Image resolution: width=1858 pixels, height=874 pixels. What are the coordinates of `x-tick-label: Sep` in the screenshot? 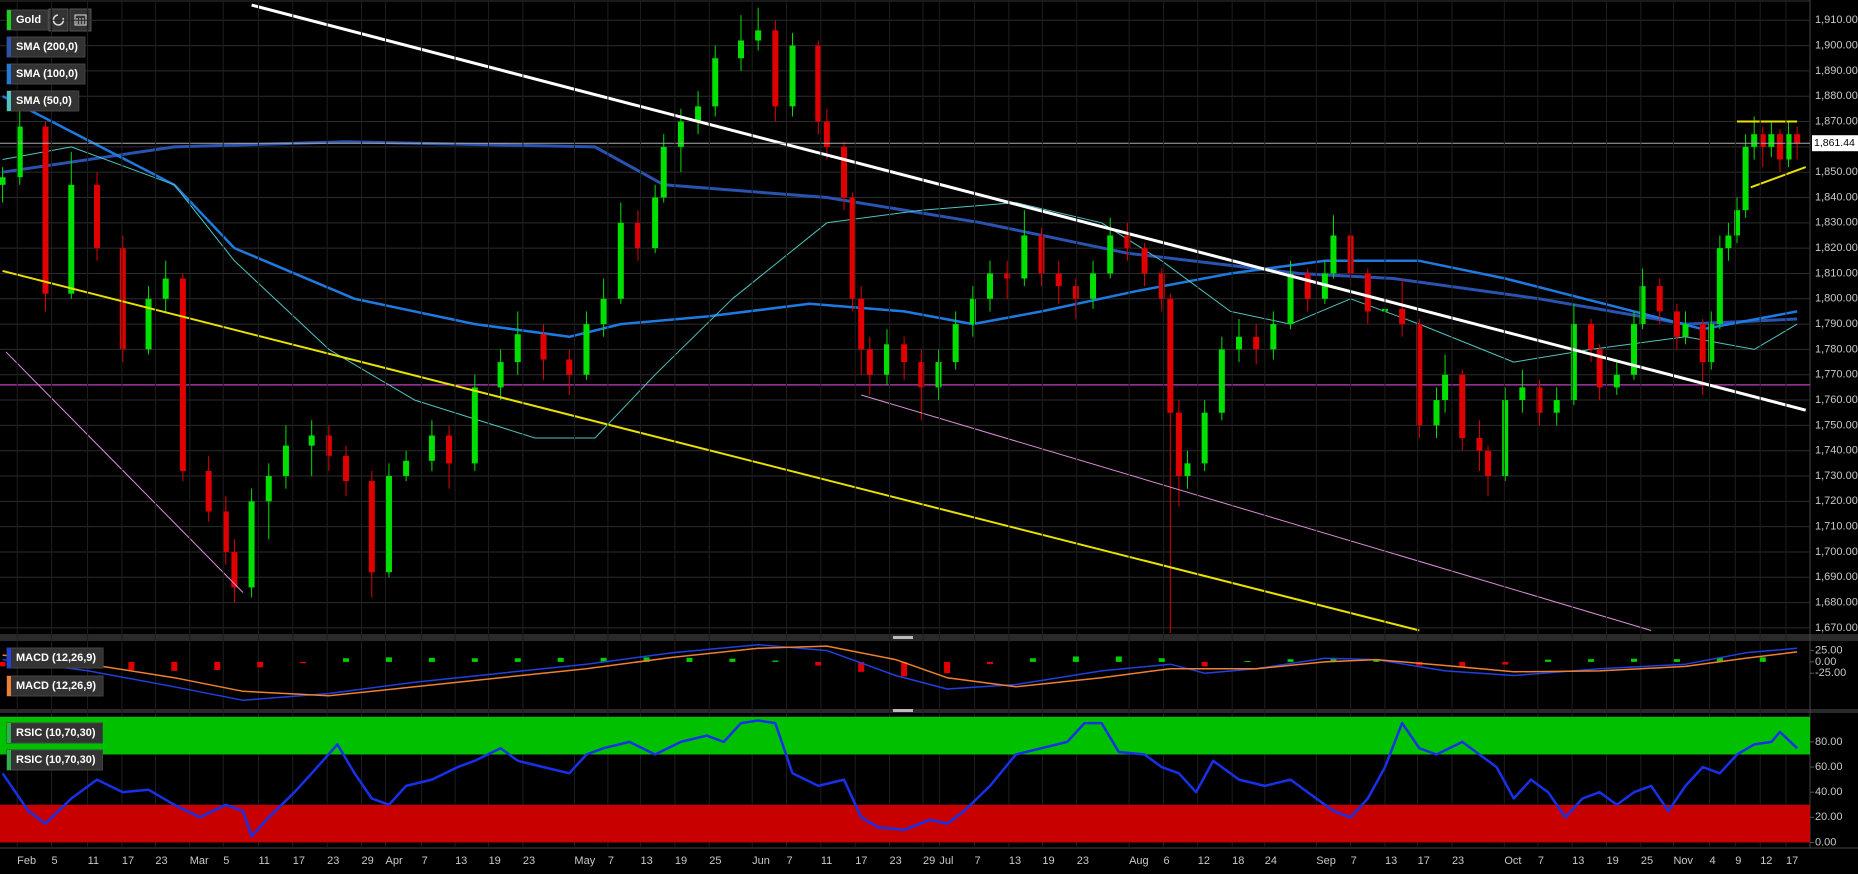 It's located at (1326, 861).